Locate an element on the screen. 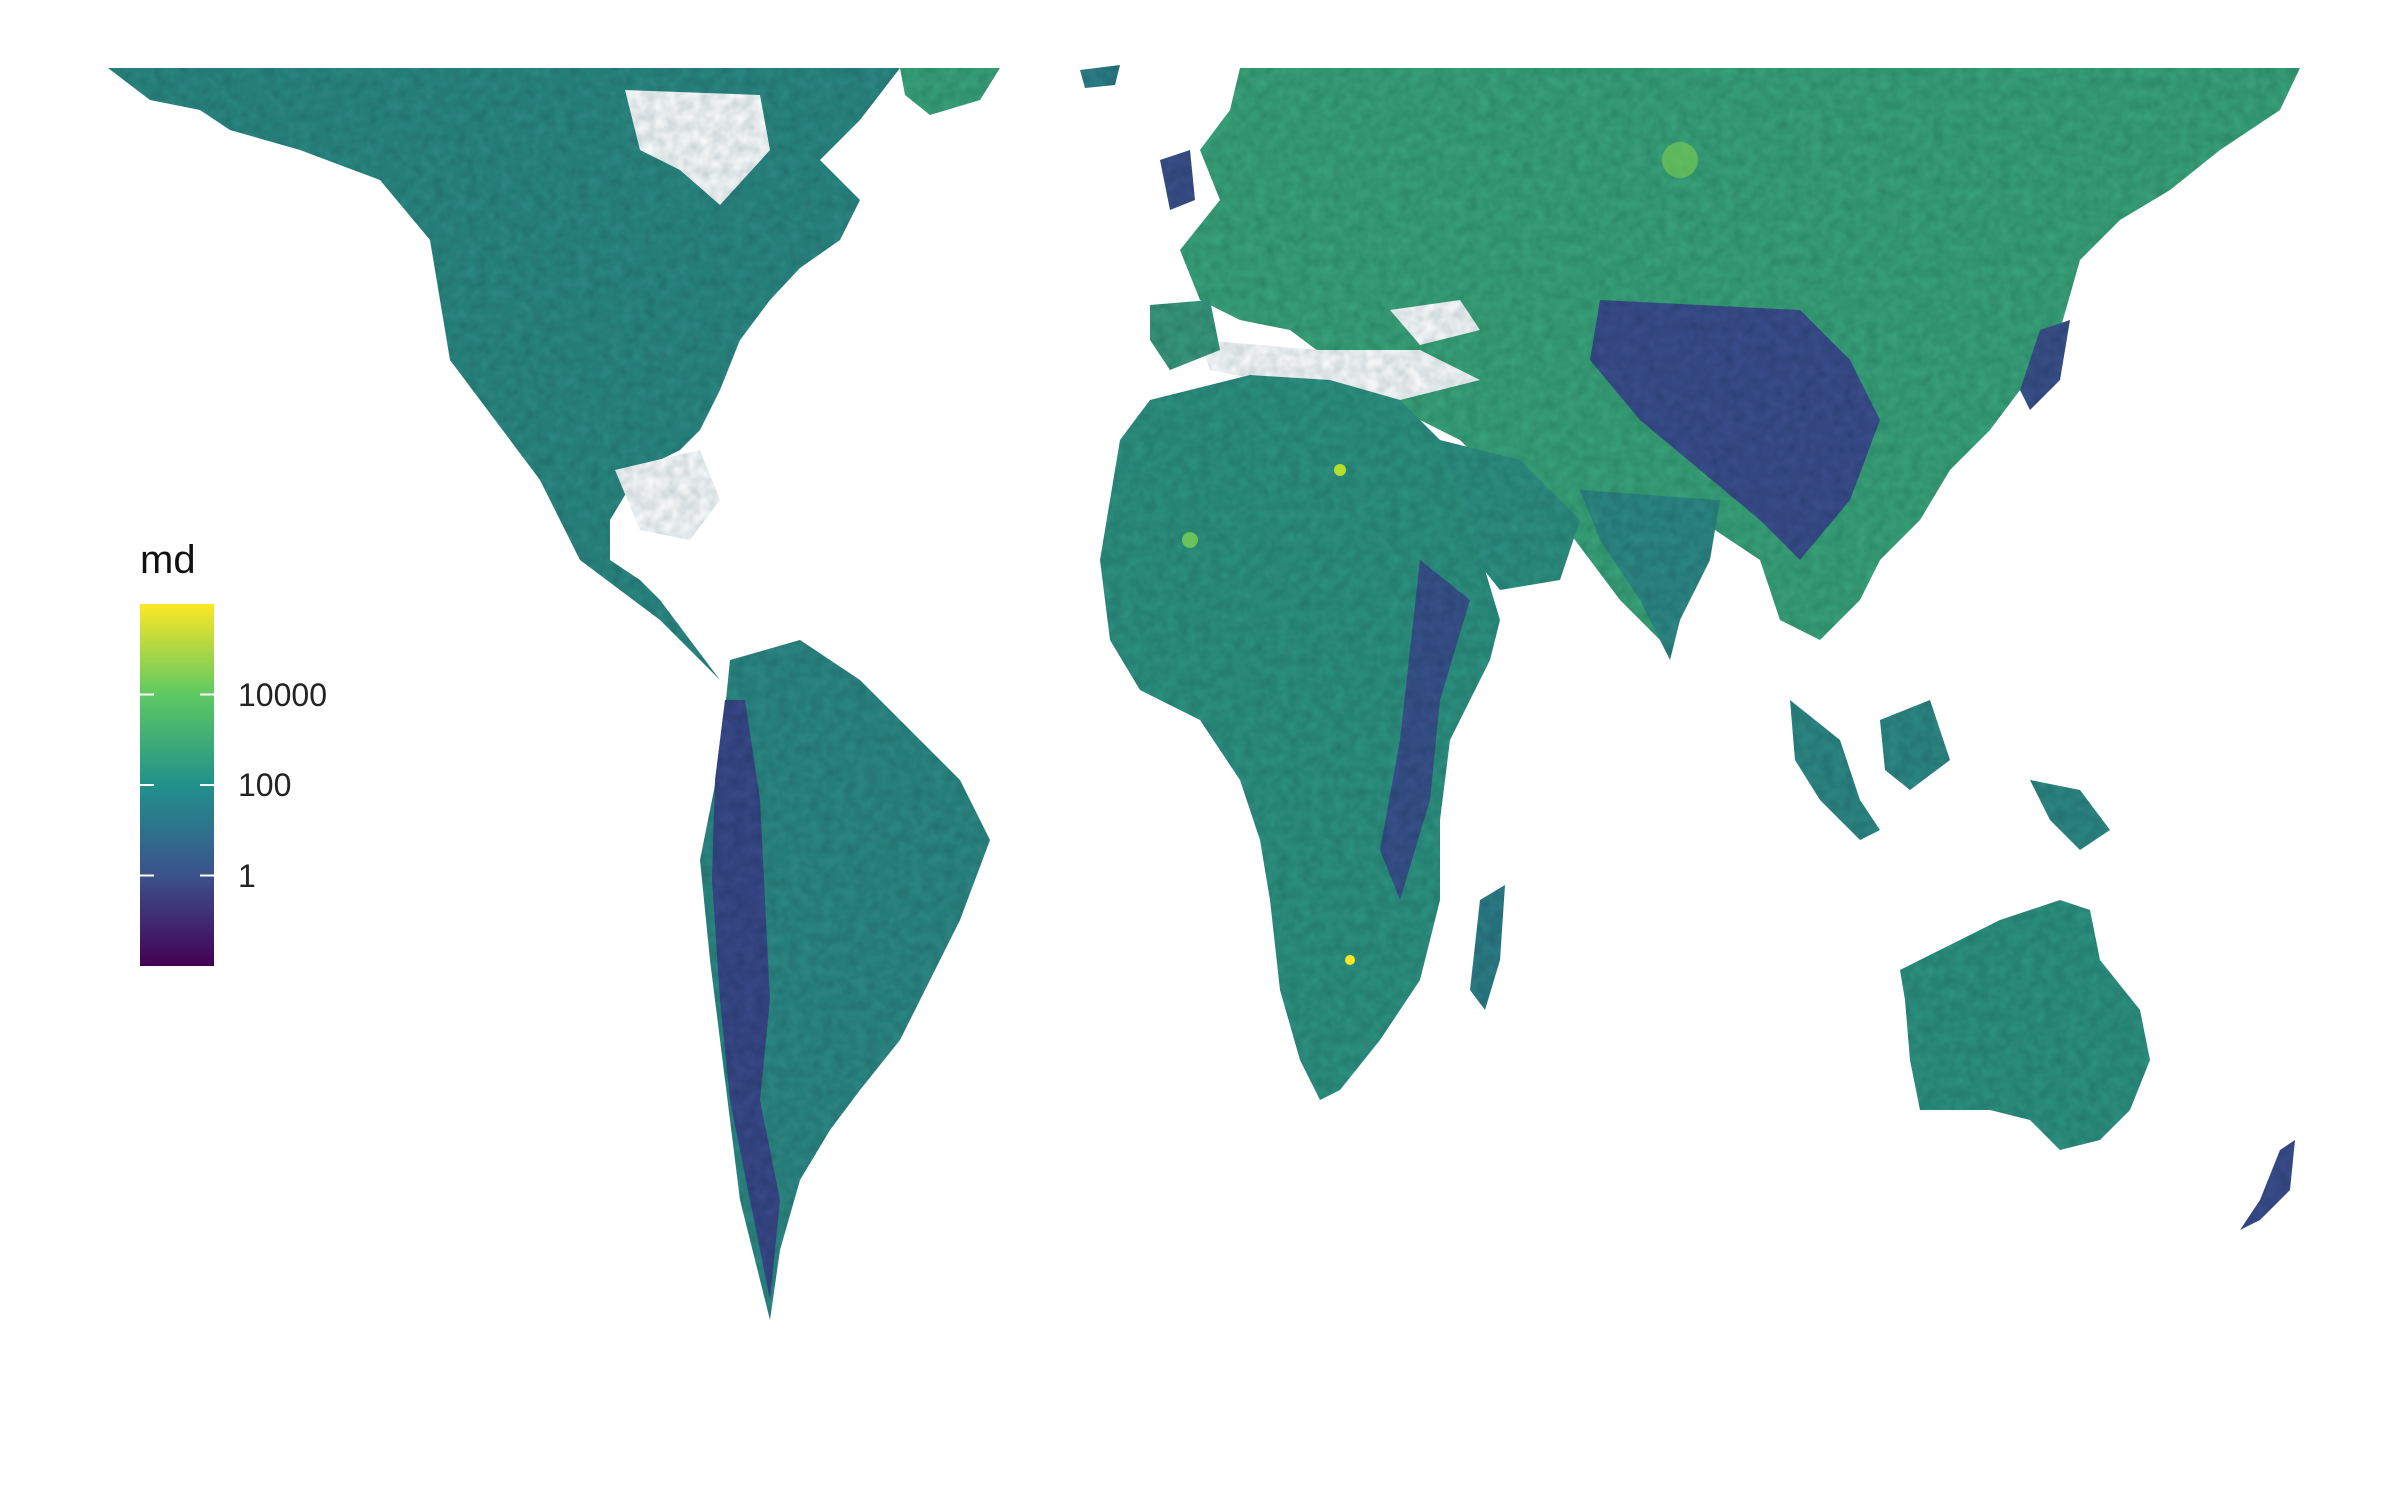 This screenshot has width=2400, height=1500. legend-title: md is located at coordinates (168, 560).